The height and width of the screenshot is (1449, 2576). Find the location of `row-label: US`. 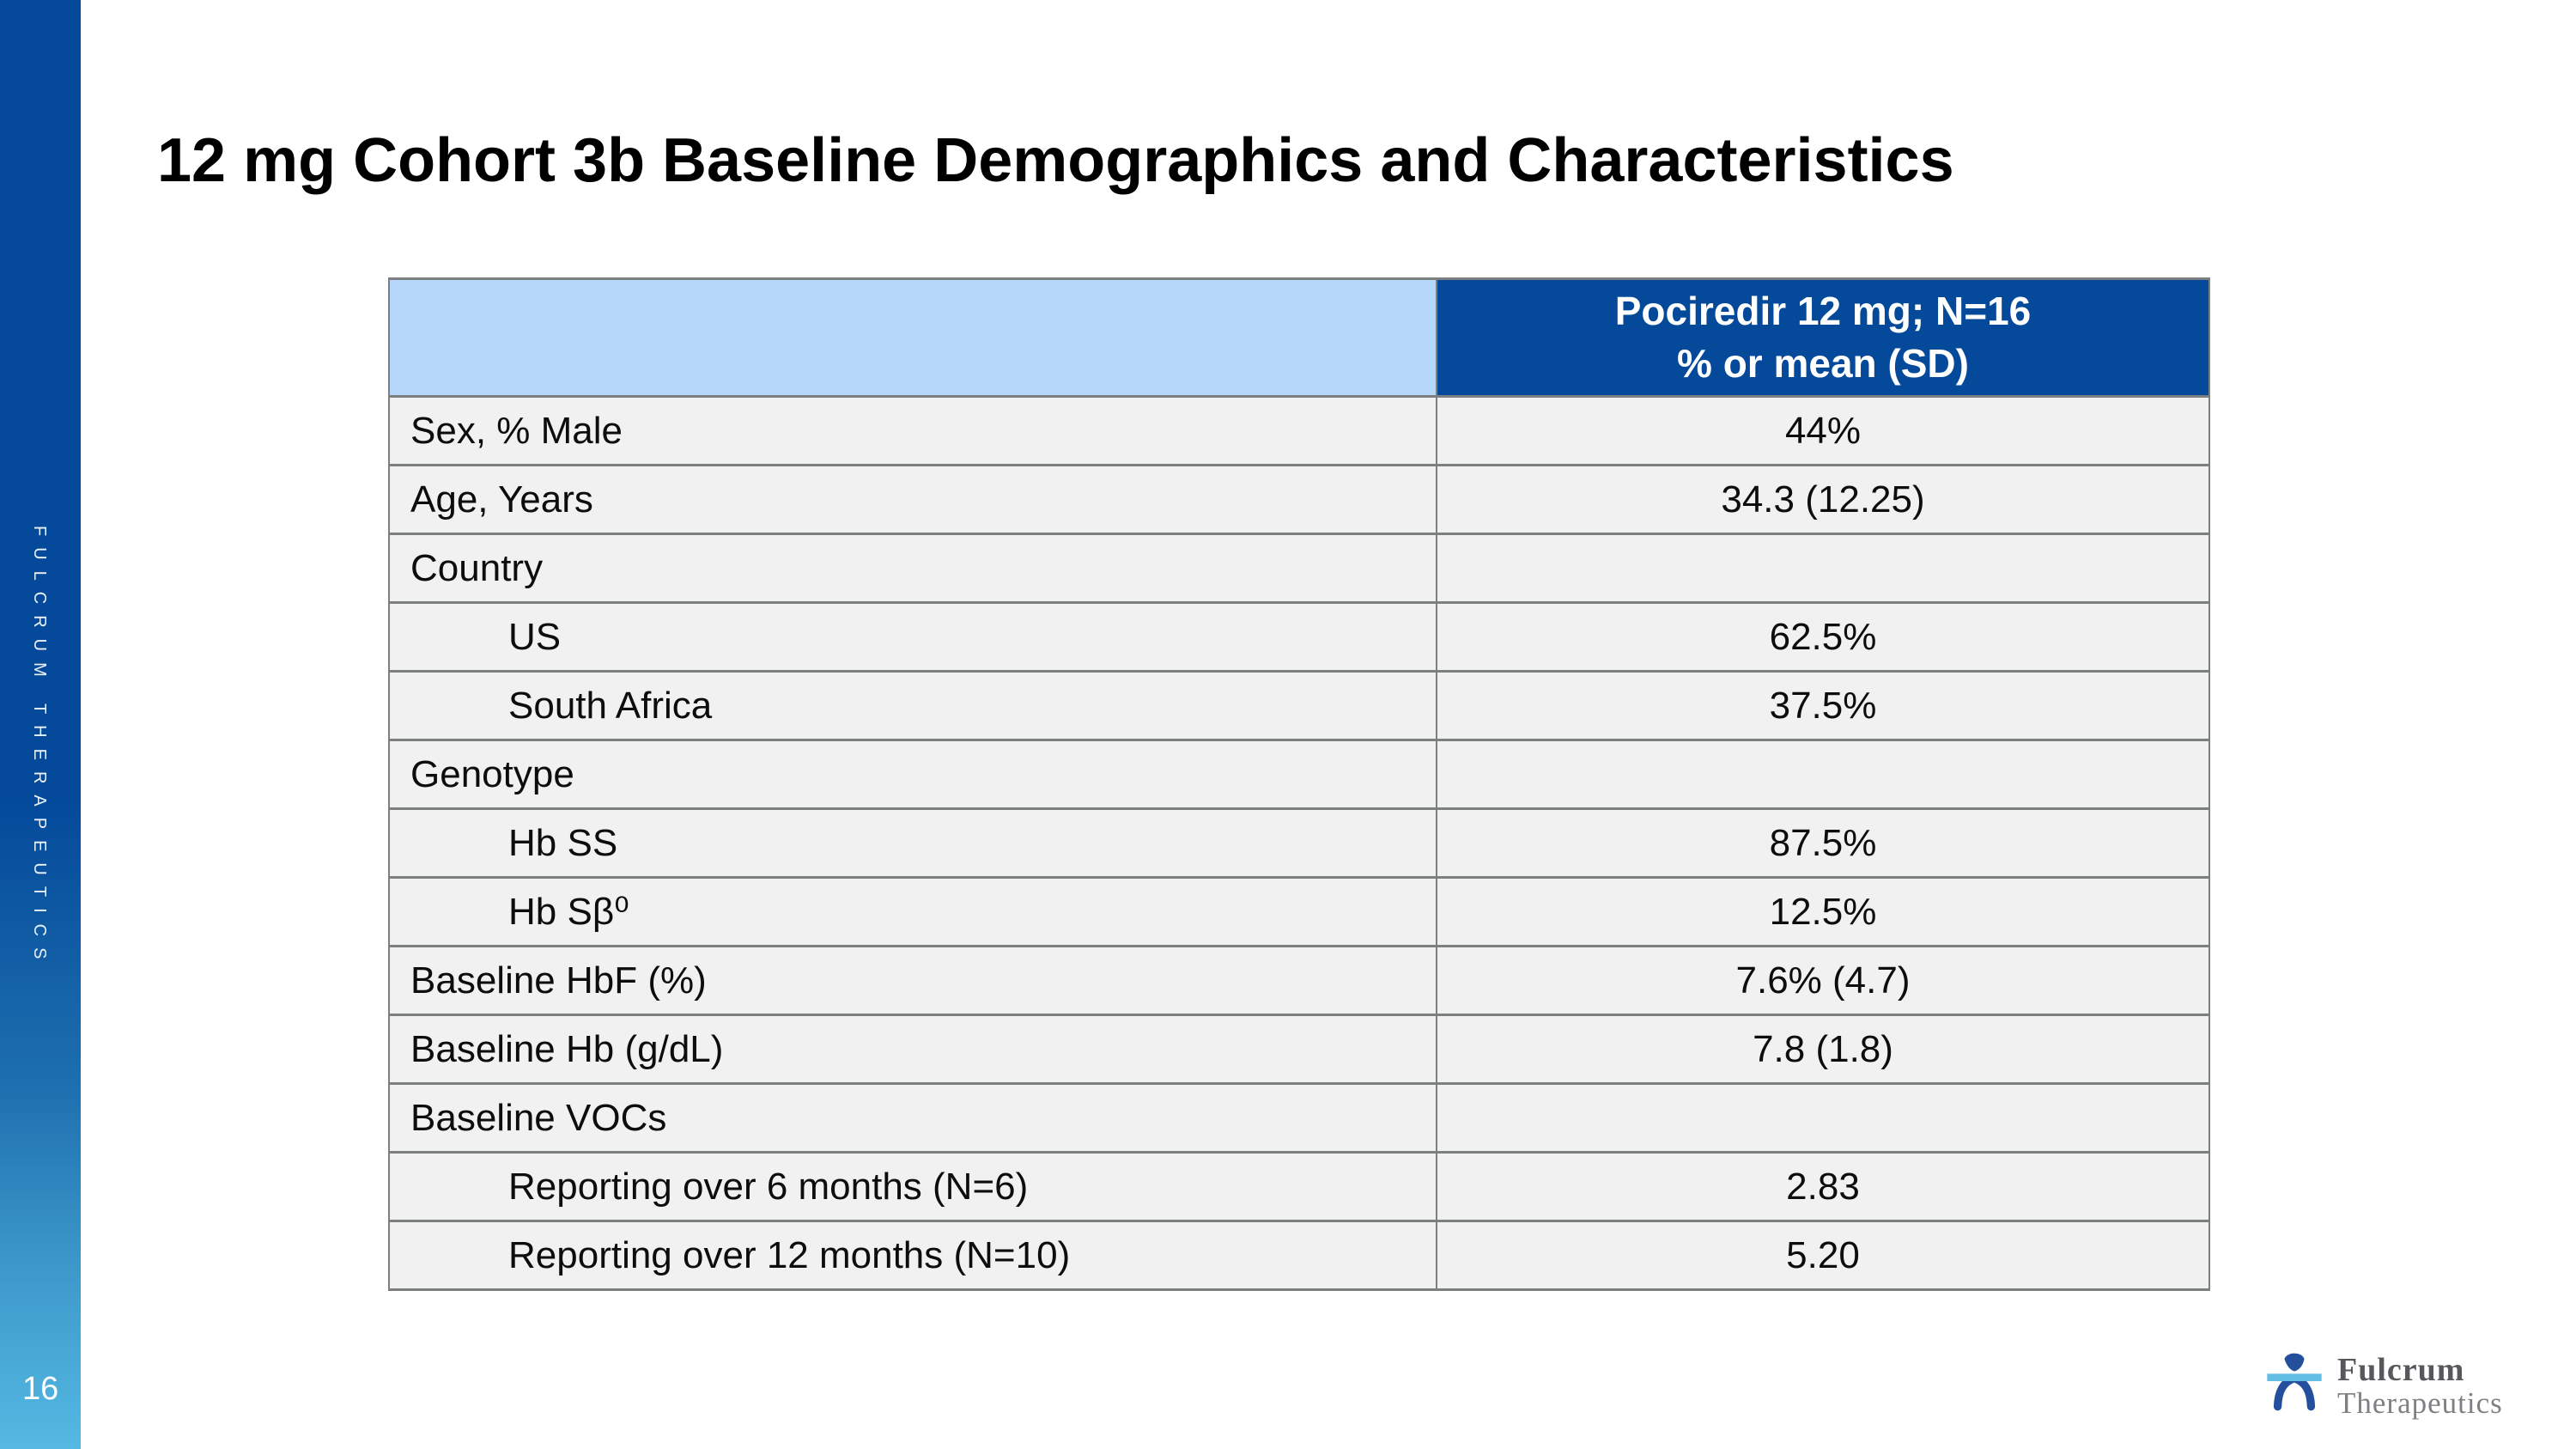

row-label: US is located at coordinates (913, 637).